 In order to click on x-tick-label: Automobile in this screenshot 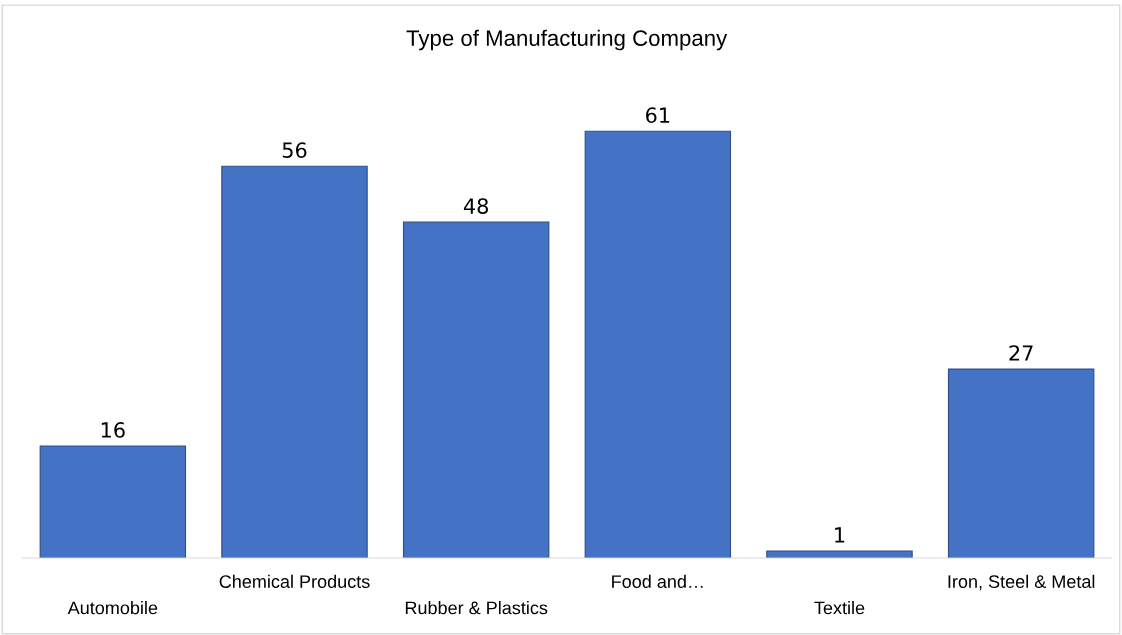, I will do `click(112, 608)`.